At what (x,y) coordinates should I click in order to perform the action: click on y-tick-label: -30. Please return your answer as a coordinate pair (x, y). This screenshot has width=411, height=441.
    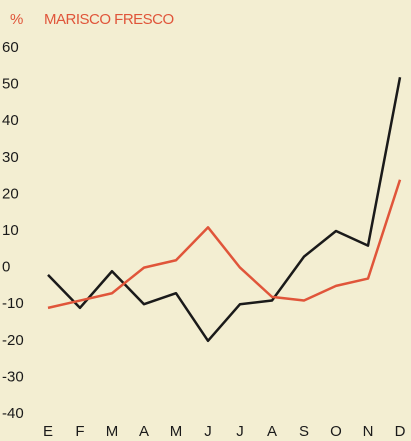
    Looking at the image, I should click on (13, 376).